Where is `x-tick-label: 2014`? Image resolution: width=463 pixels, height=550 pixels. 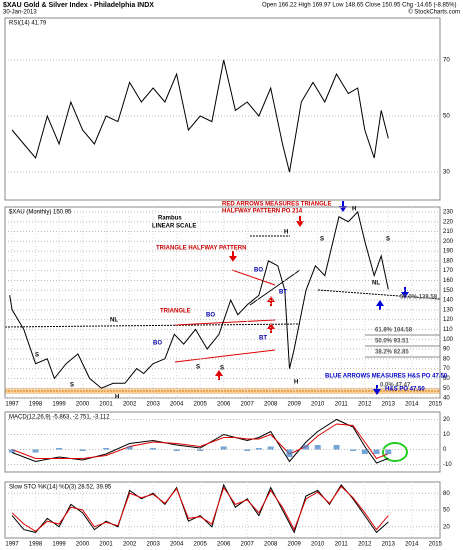 x-tick-label: 2014 is located at coordinates (412, 405).